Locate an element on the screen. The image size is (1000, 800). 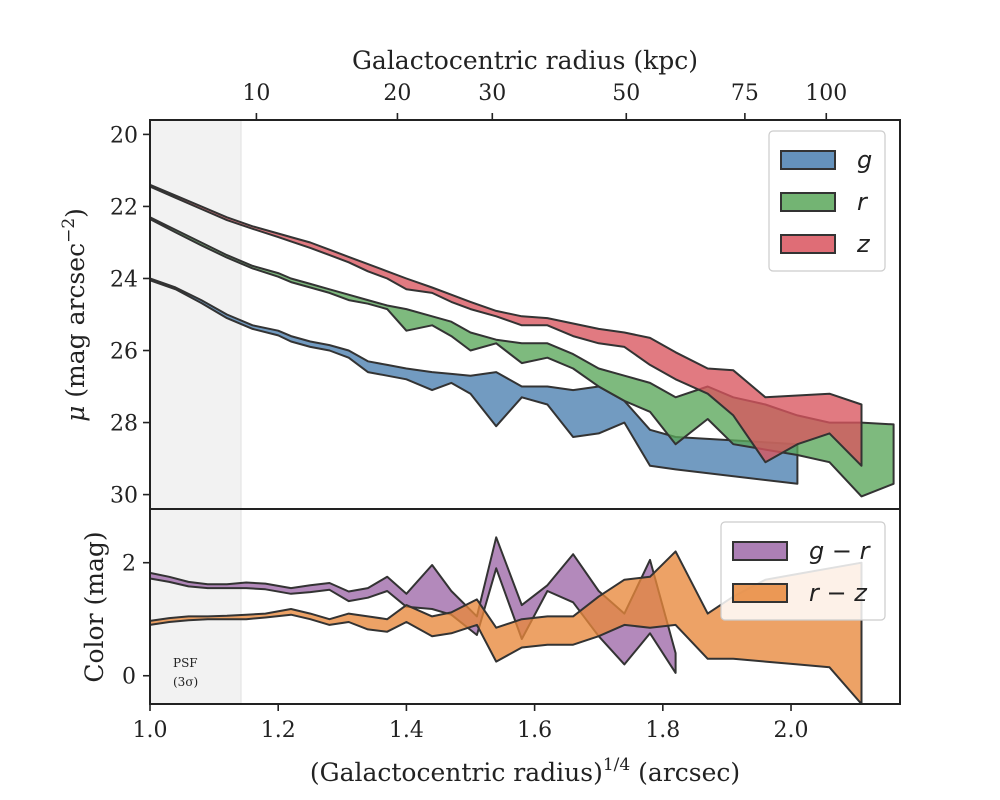
top-x-tick-label: 20 is located at coordinates (397, 93).